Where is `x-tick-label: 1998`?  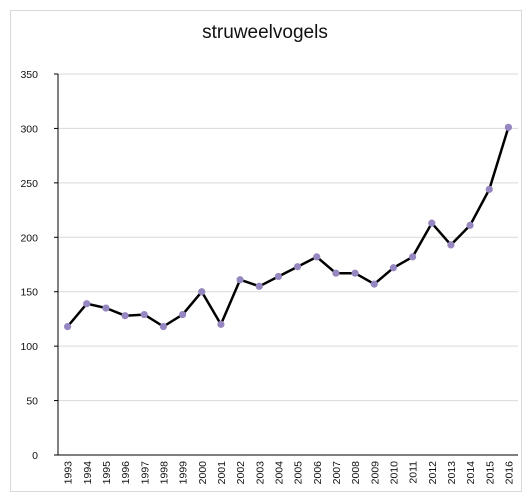
x-tick-label: 1998 is located at coordinates (164, 473).